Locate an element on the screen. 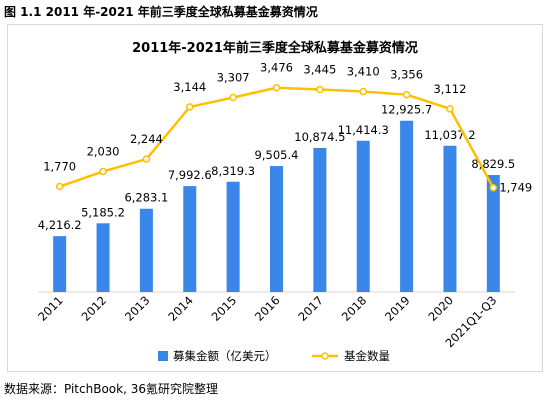 This screenshot has width=552, height=408. x-tick-label: 2017 is located at coordinates (310, 308).